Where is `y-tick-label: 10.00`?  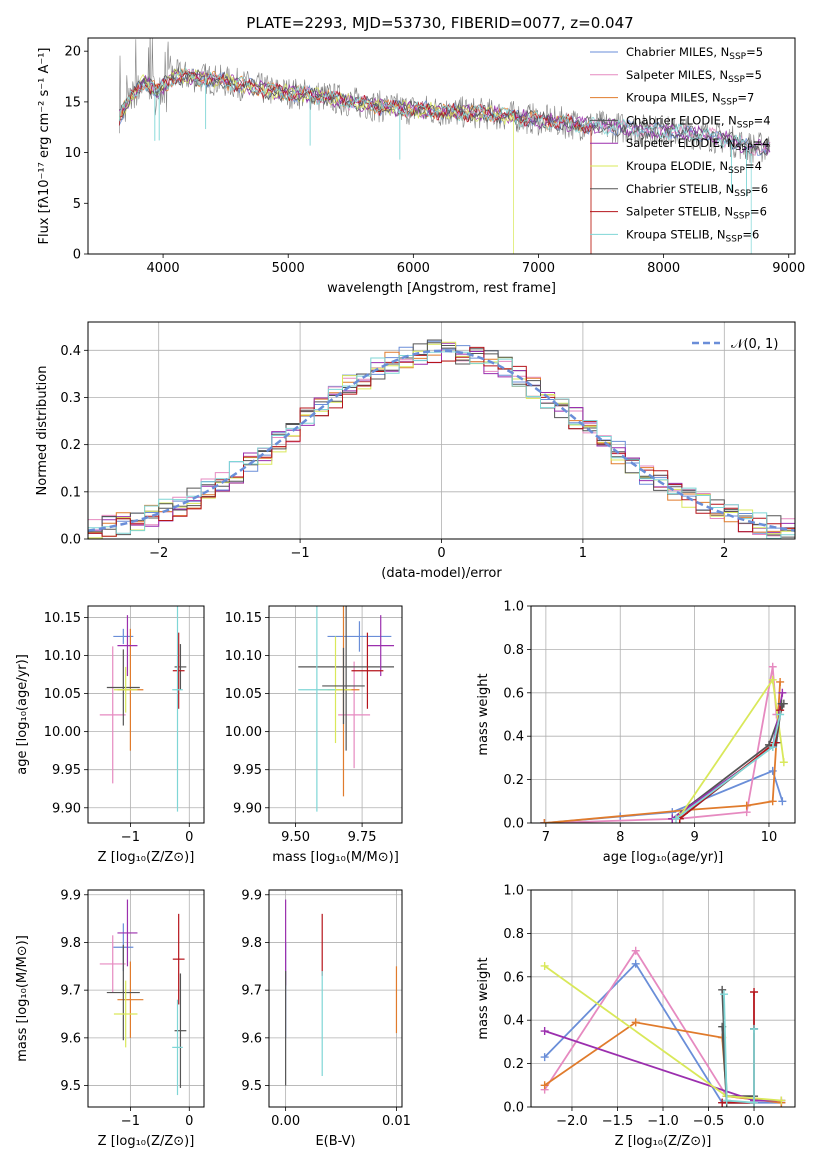 y-tick-label: 10.00 is located at coordinates (62, 732).